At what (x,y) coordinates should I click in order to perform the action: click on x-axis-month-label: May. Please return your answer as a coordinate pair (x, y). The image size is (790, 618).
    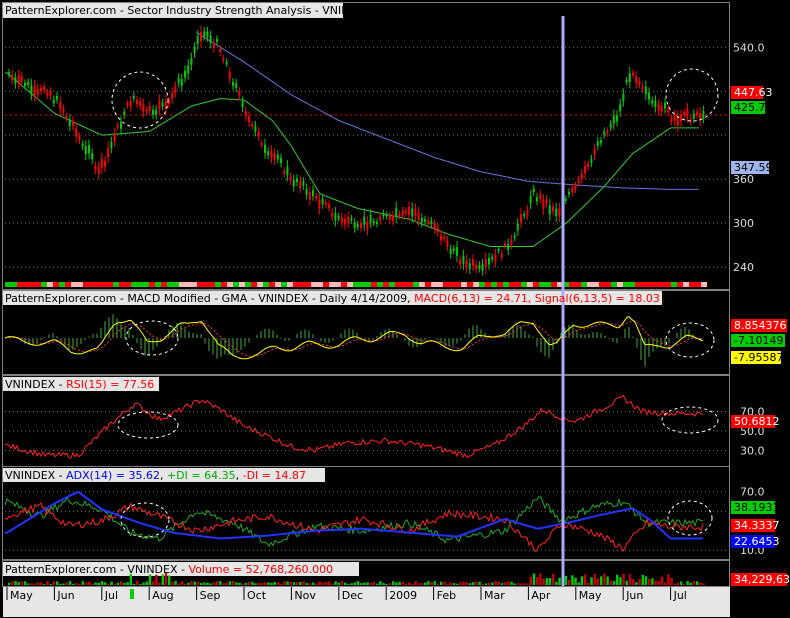
    Looking at the image, I should click on (590, 595).